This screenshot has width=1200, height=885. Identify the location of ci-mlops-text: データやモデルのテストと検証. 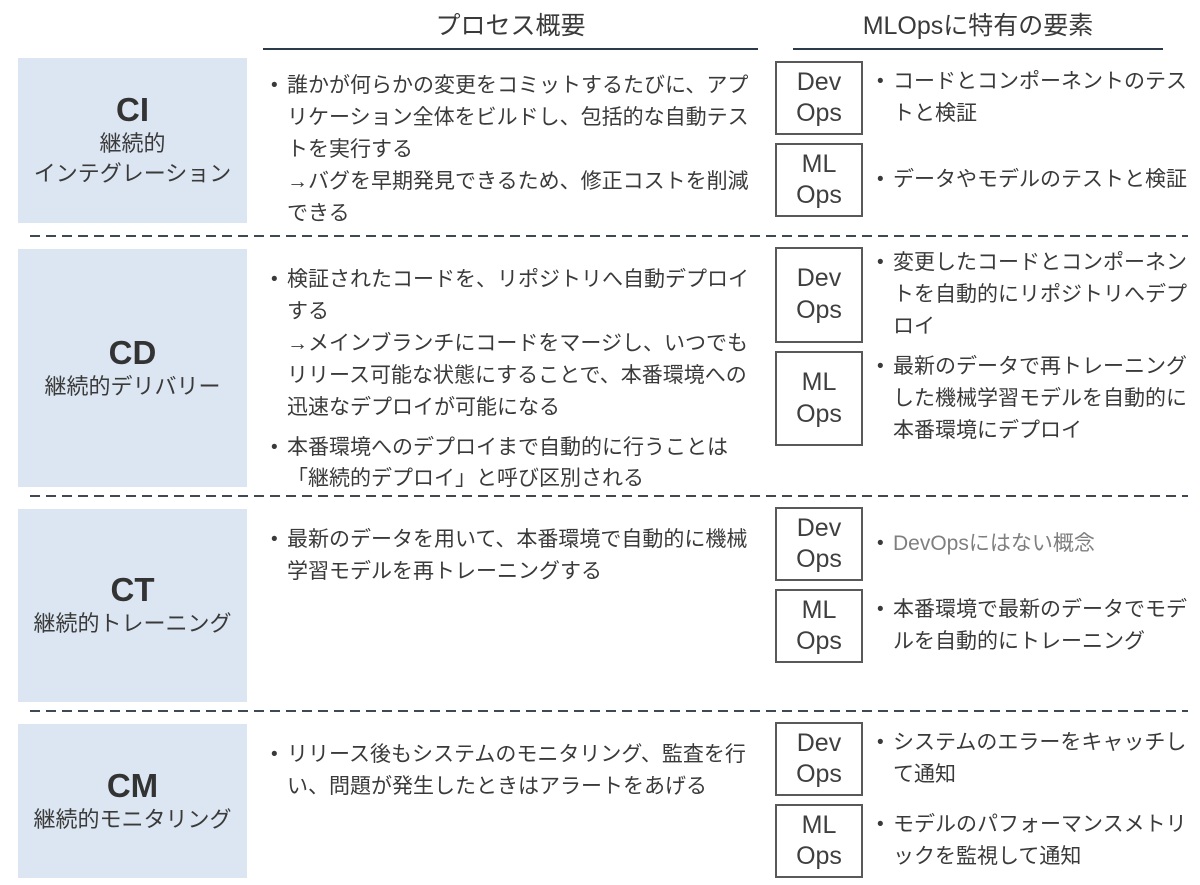
(1040, 180).